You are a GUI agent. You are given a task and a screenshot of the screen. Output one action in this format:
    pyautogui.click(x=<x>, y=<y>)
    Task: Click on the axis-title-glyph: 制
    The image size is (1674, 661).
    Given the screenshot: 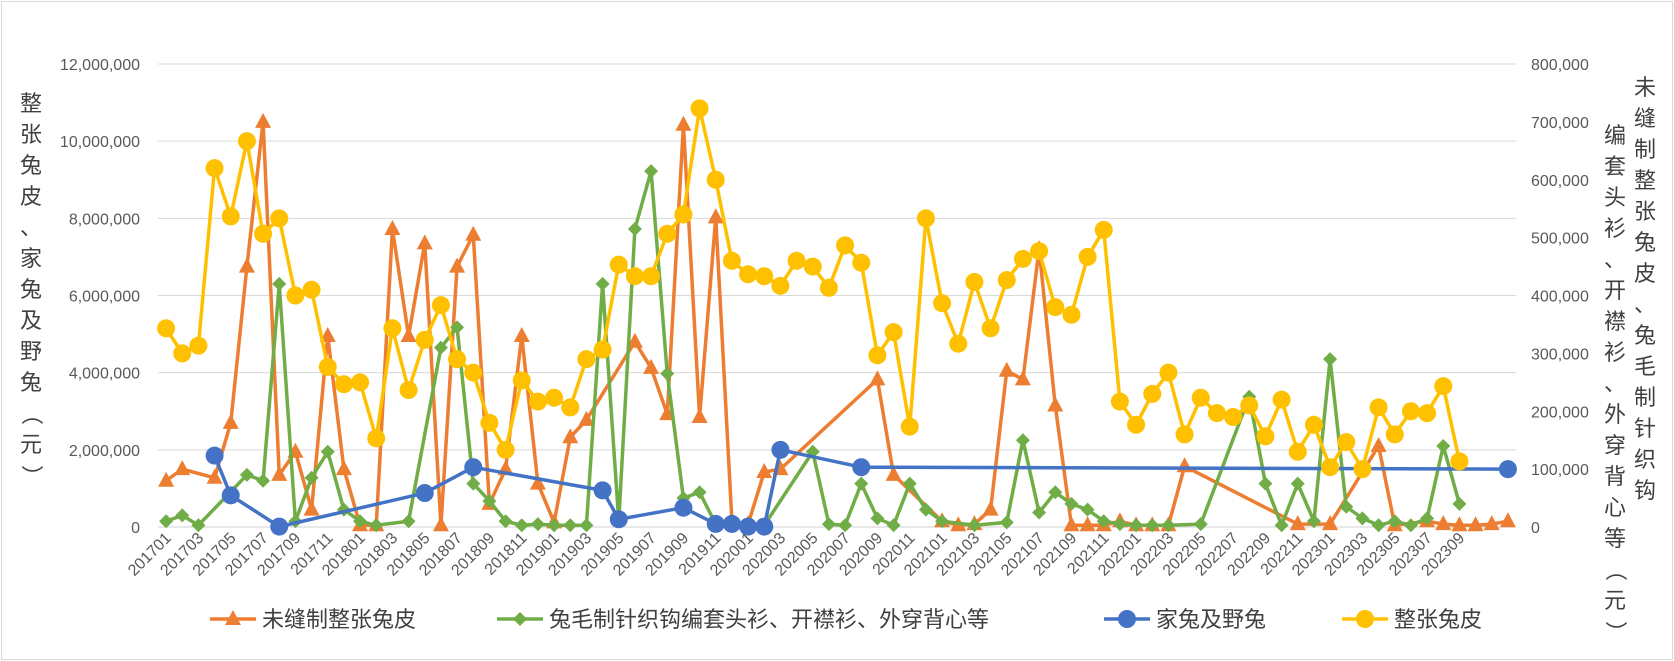 What is the action you would take?
    pyautogui.click(x=1645, y=150)
    